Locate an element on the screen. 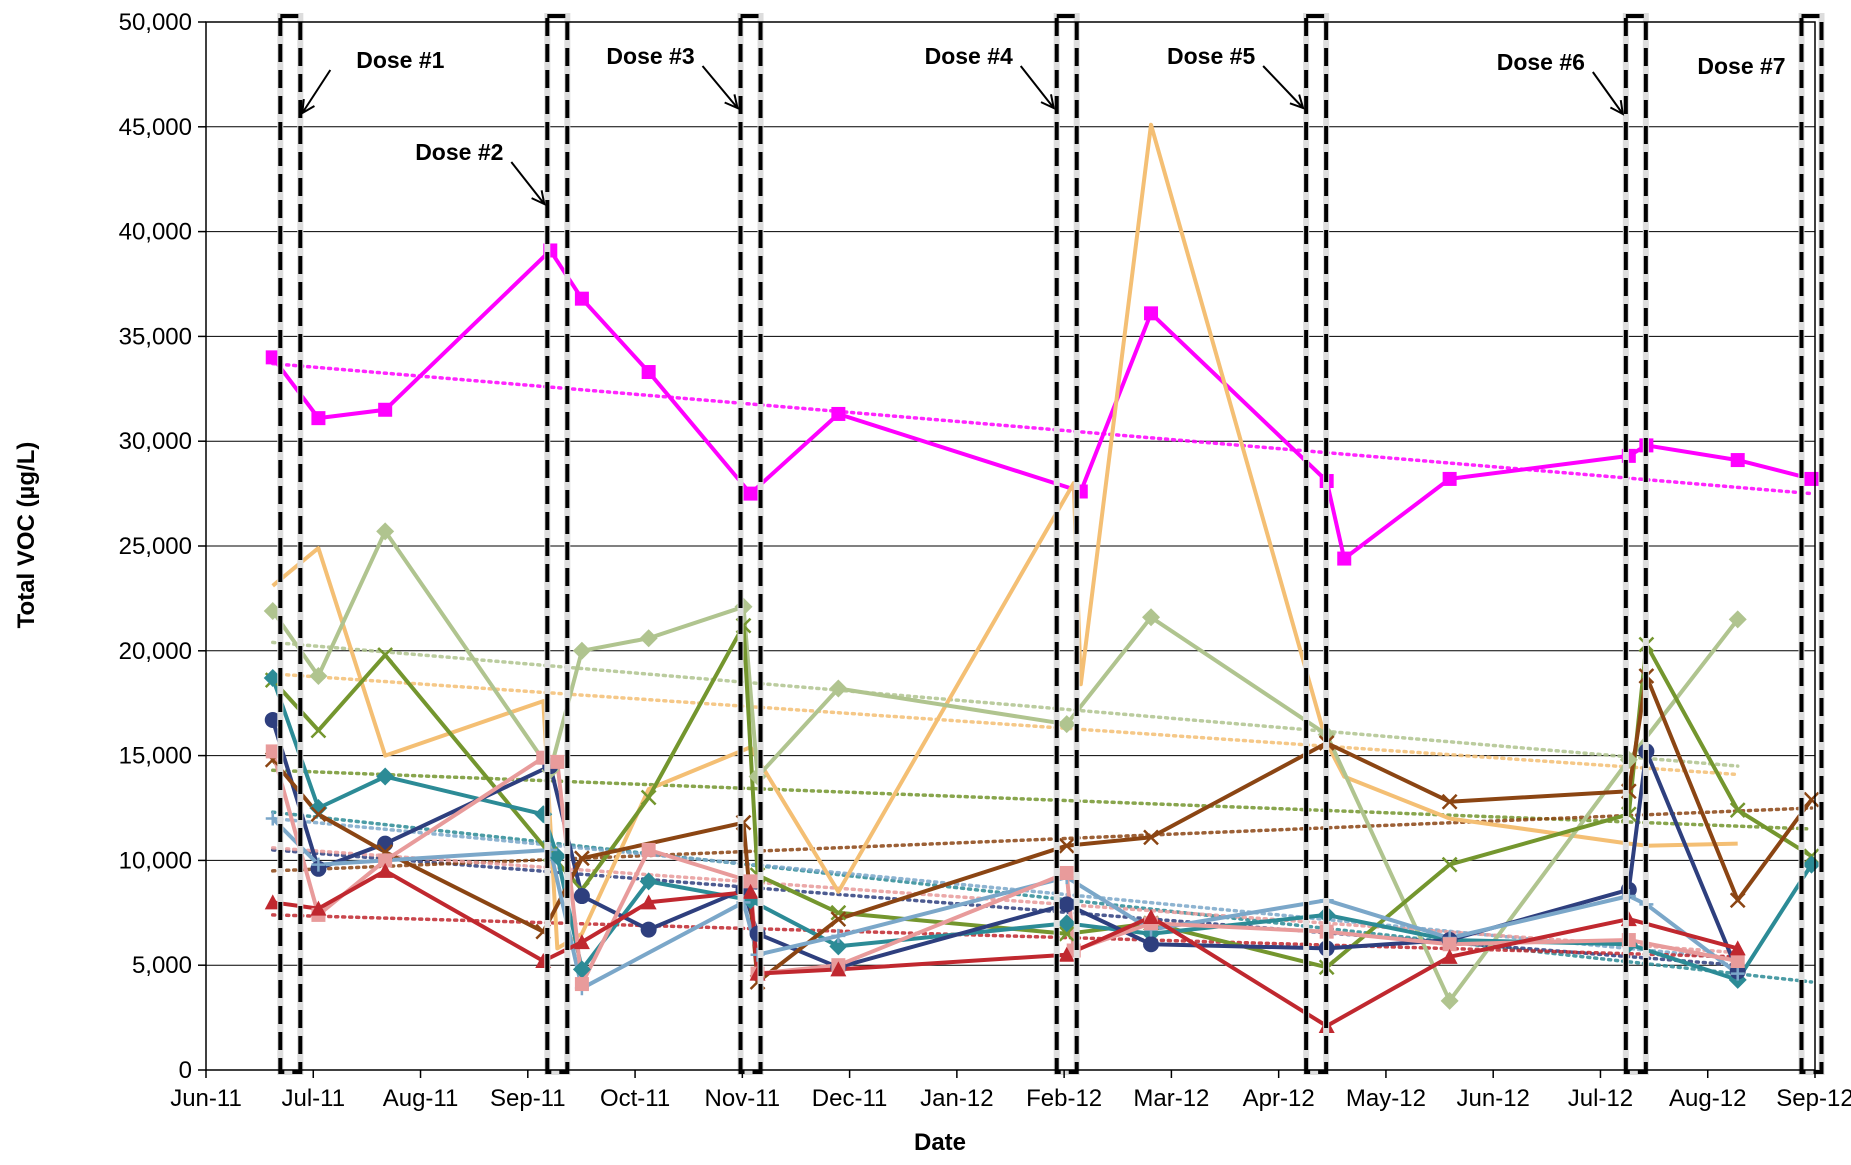 This screenshot has width=1851, height=1165. y-tick-label: 0 is located at coordinates (185, 1070).